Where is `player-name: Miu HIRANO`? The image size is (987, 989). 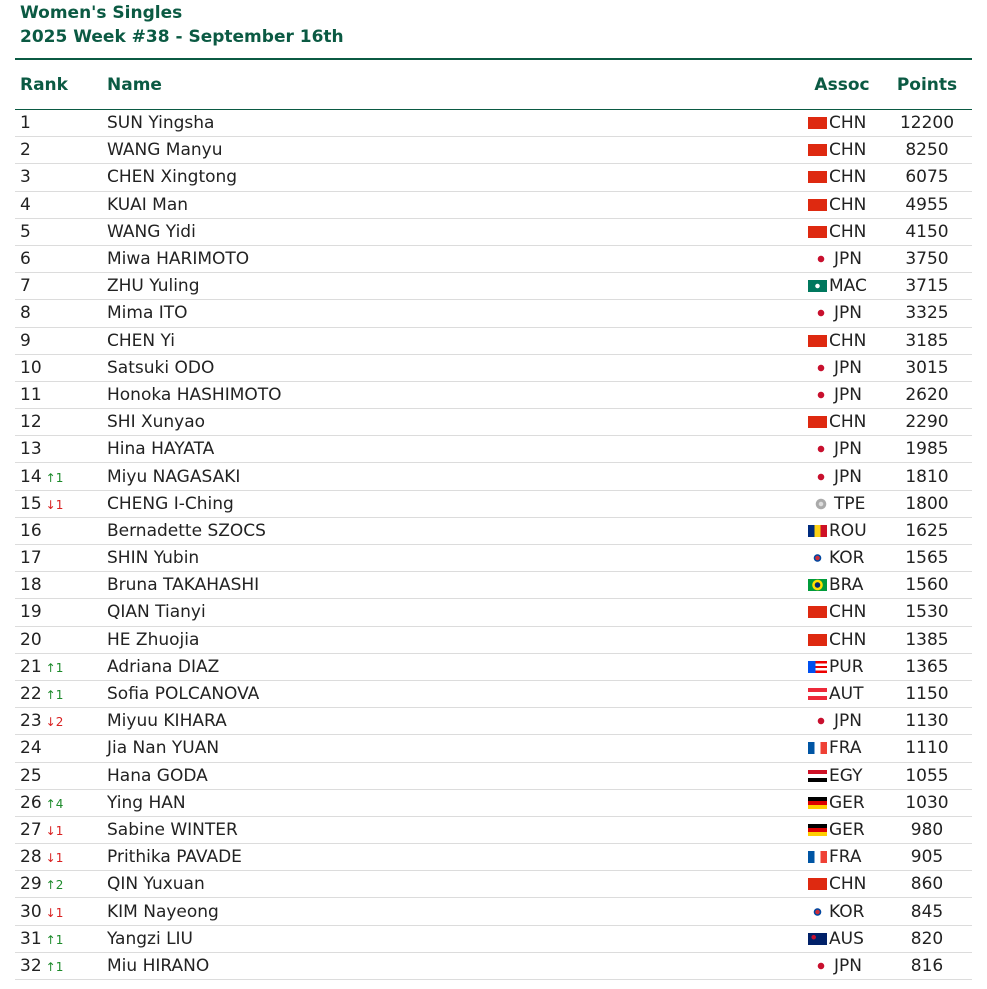
player-name: Miu HIRANO is located at coordinates (158, 965).